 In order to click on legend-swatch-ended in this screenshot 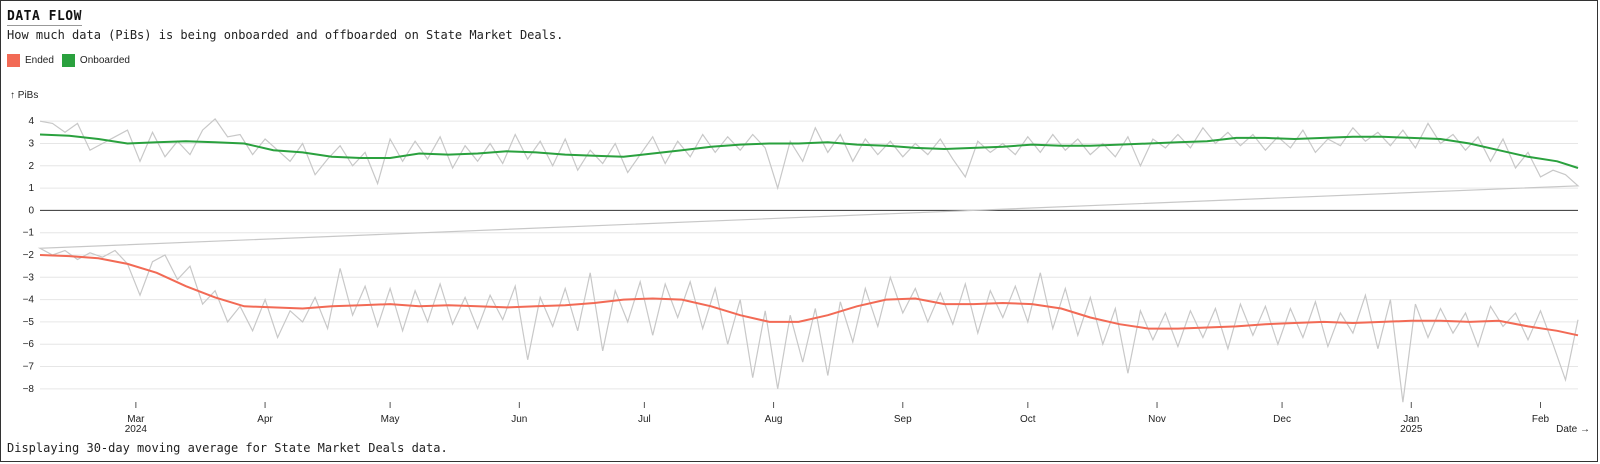, I will do `click(13, 60)`.